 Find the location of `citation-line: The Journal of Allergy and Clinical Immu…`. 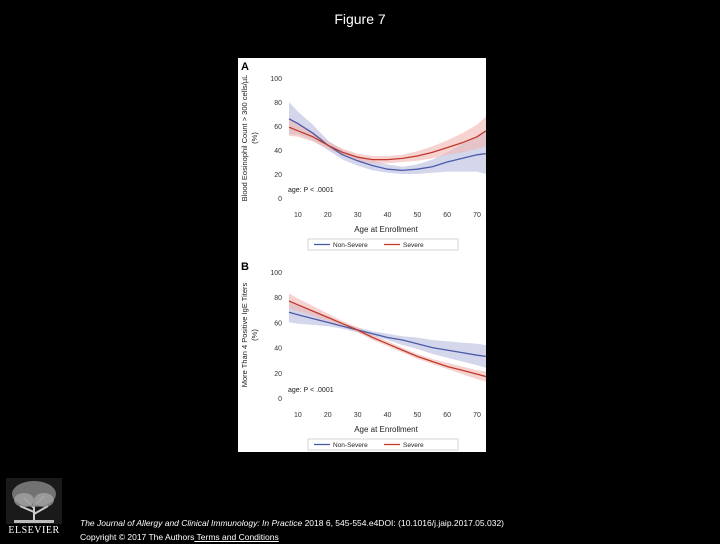

citation-line: The Journal of Allergy and Clinical Immu… is located at coordinates (292, 523).